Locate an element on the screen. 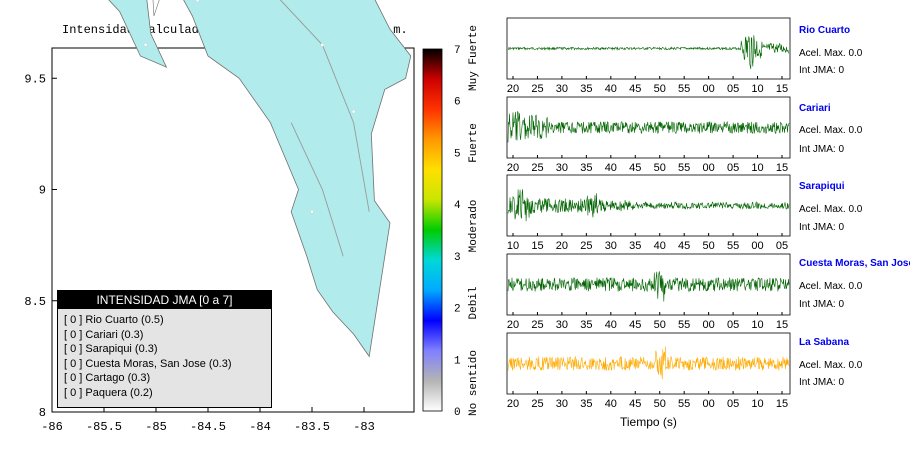 Image resolution: width=910 pixels, height=460 pixels. y-tick-label: 8 is located at coordinates (42, 413).